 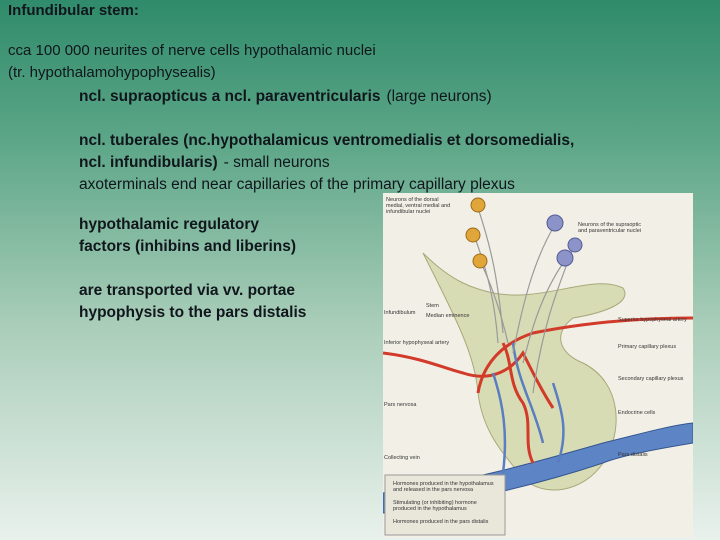 I want to click on text-run: (large neurons), so click(x=439, y=96).